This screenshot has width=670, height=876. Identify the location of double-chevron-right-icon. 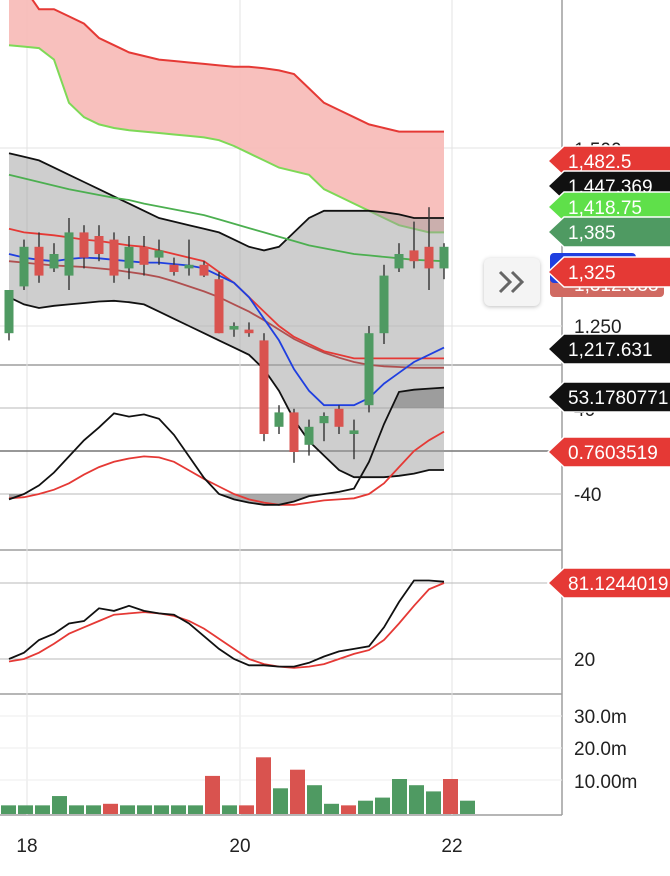
(511, 282).